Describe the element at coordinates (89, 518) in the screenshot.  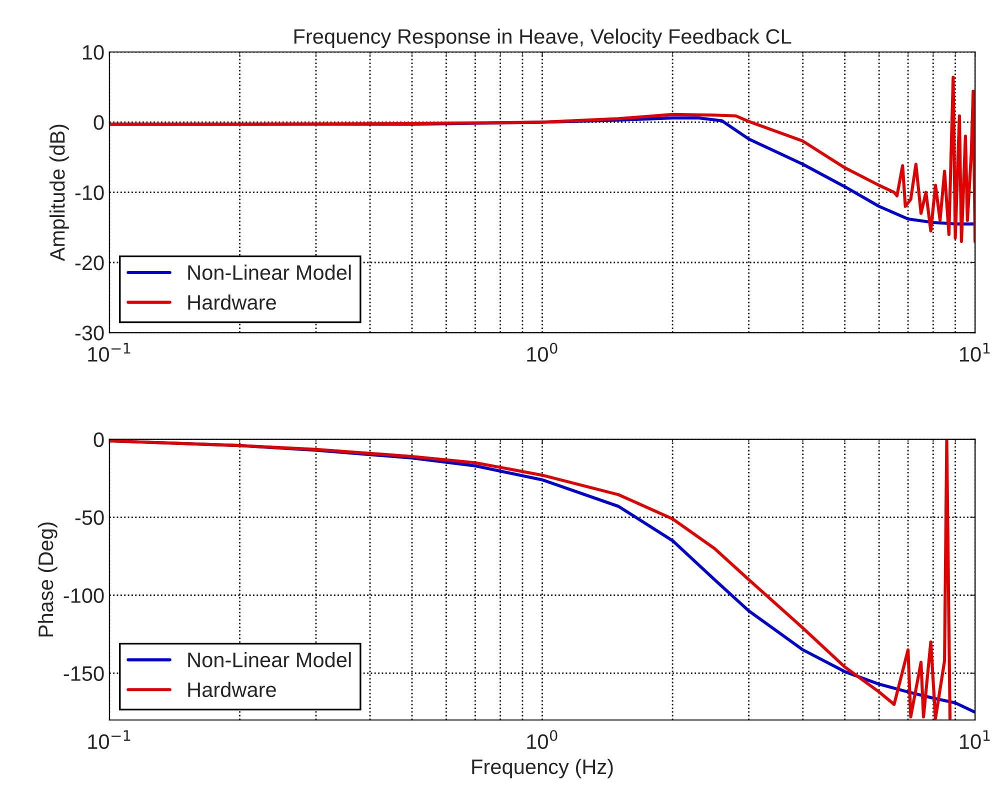
I see `y-tick-label: -50` at that location.